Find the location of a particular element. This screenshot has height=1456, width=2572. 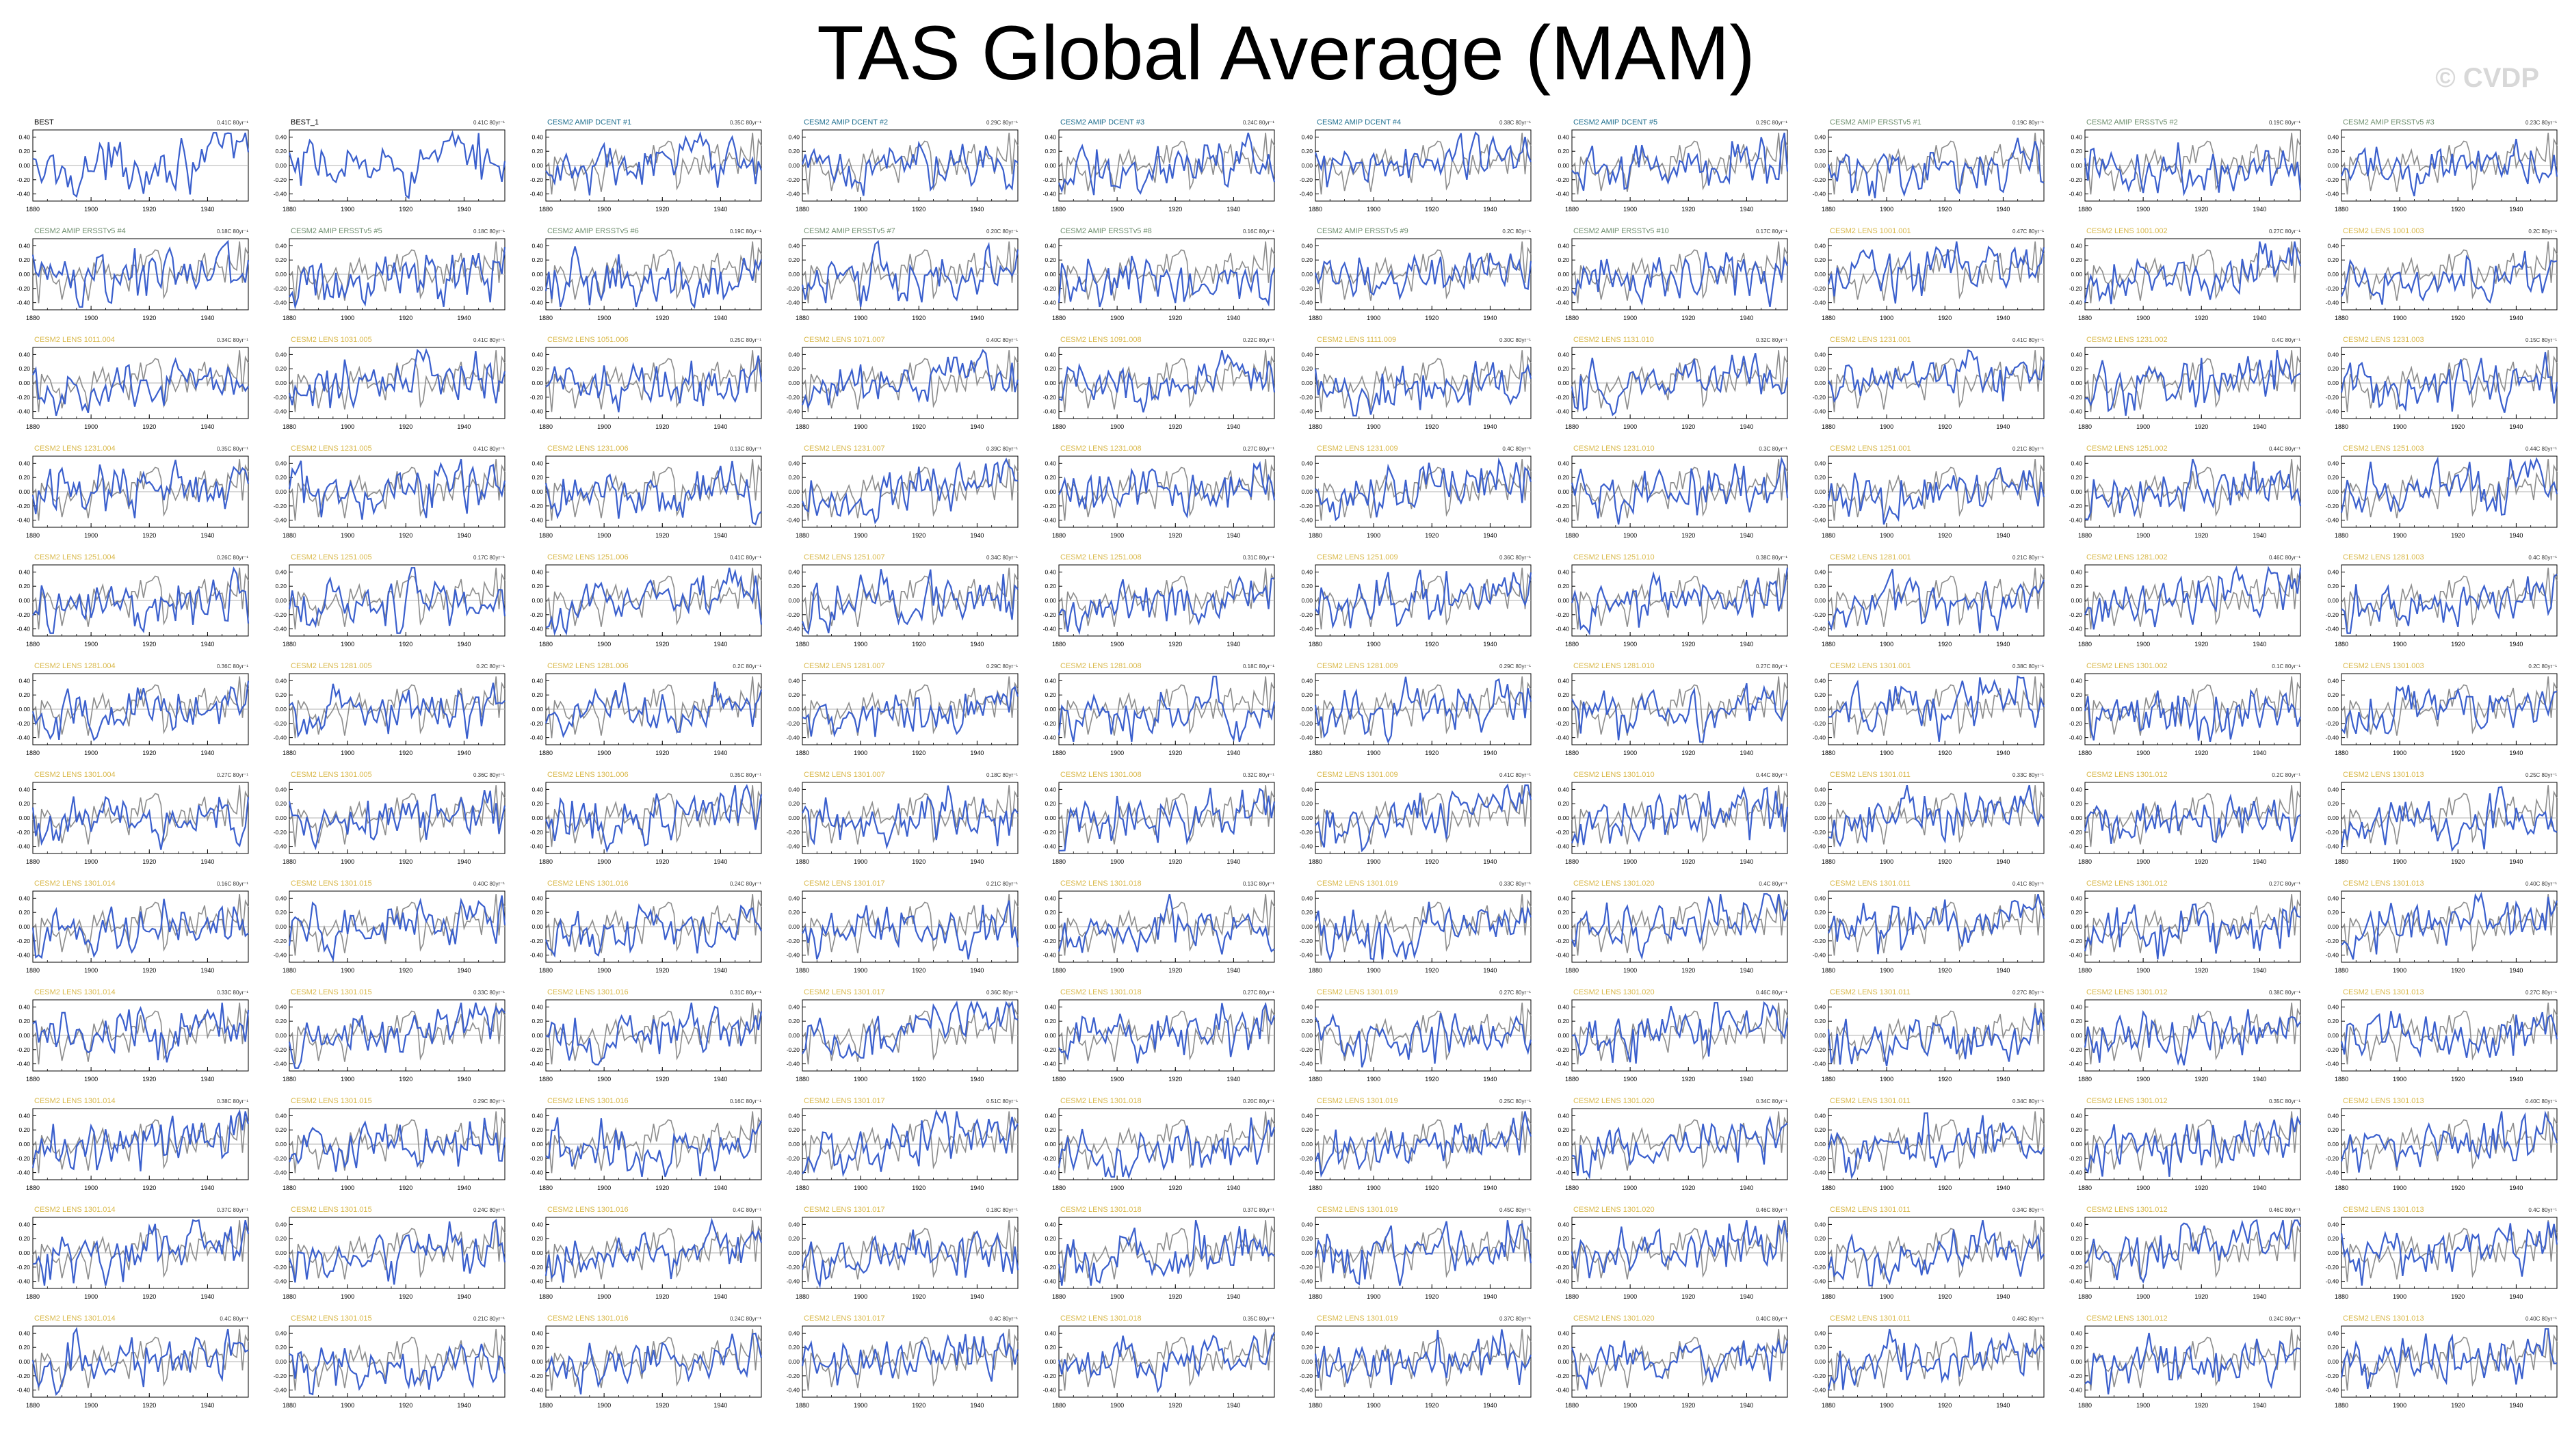

panel-title: CESM2 LENS 1281.010 is located at coordinates (1614, 666).